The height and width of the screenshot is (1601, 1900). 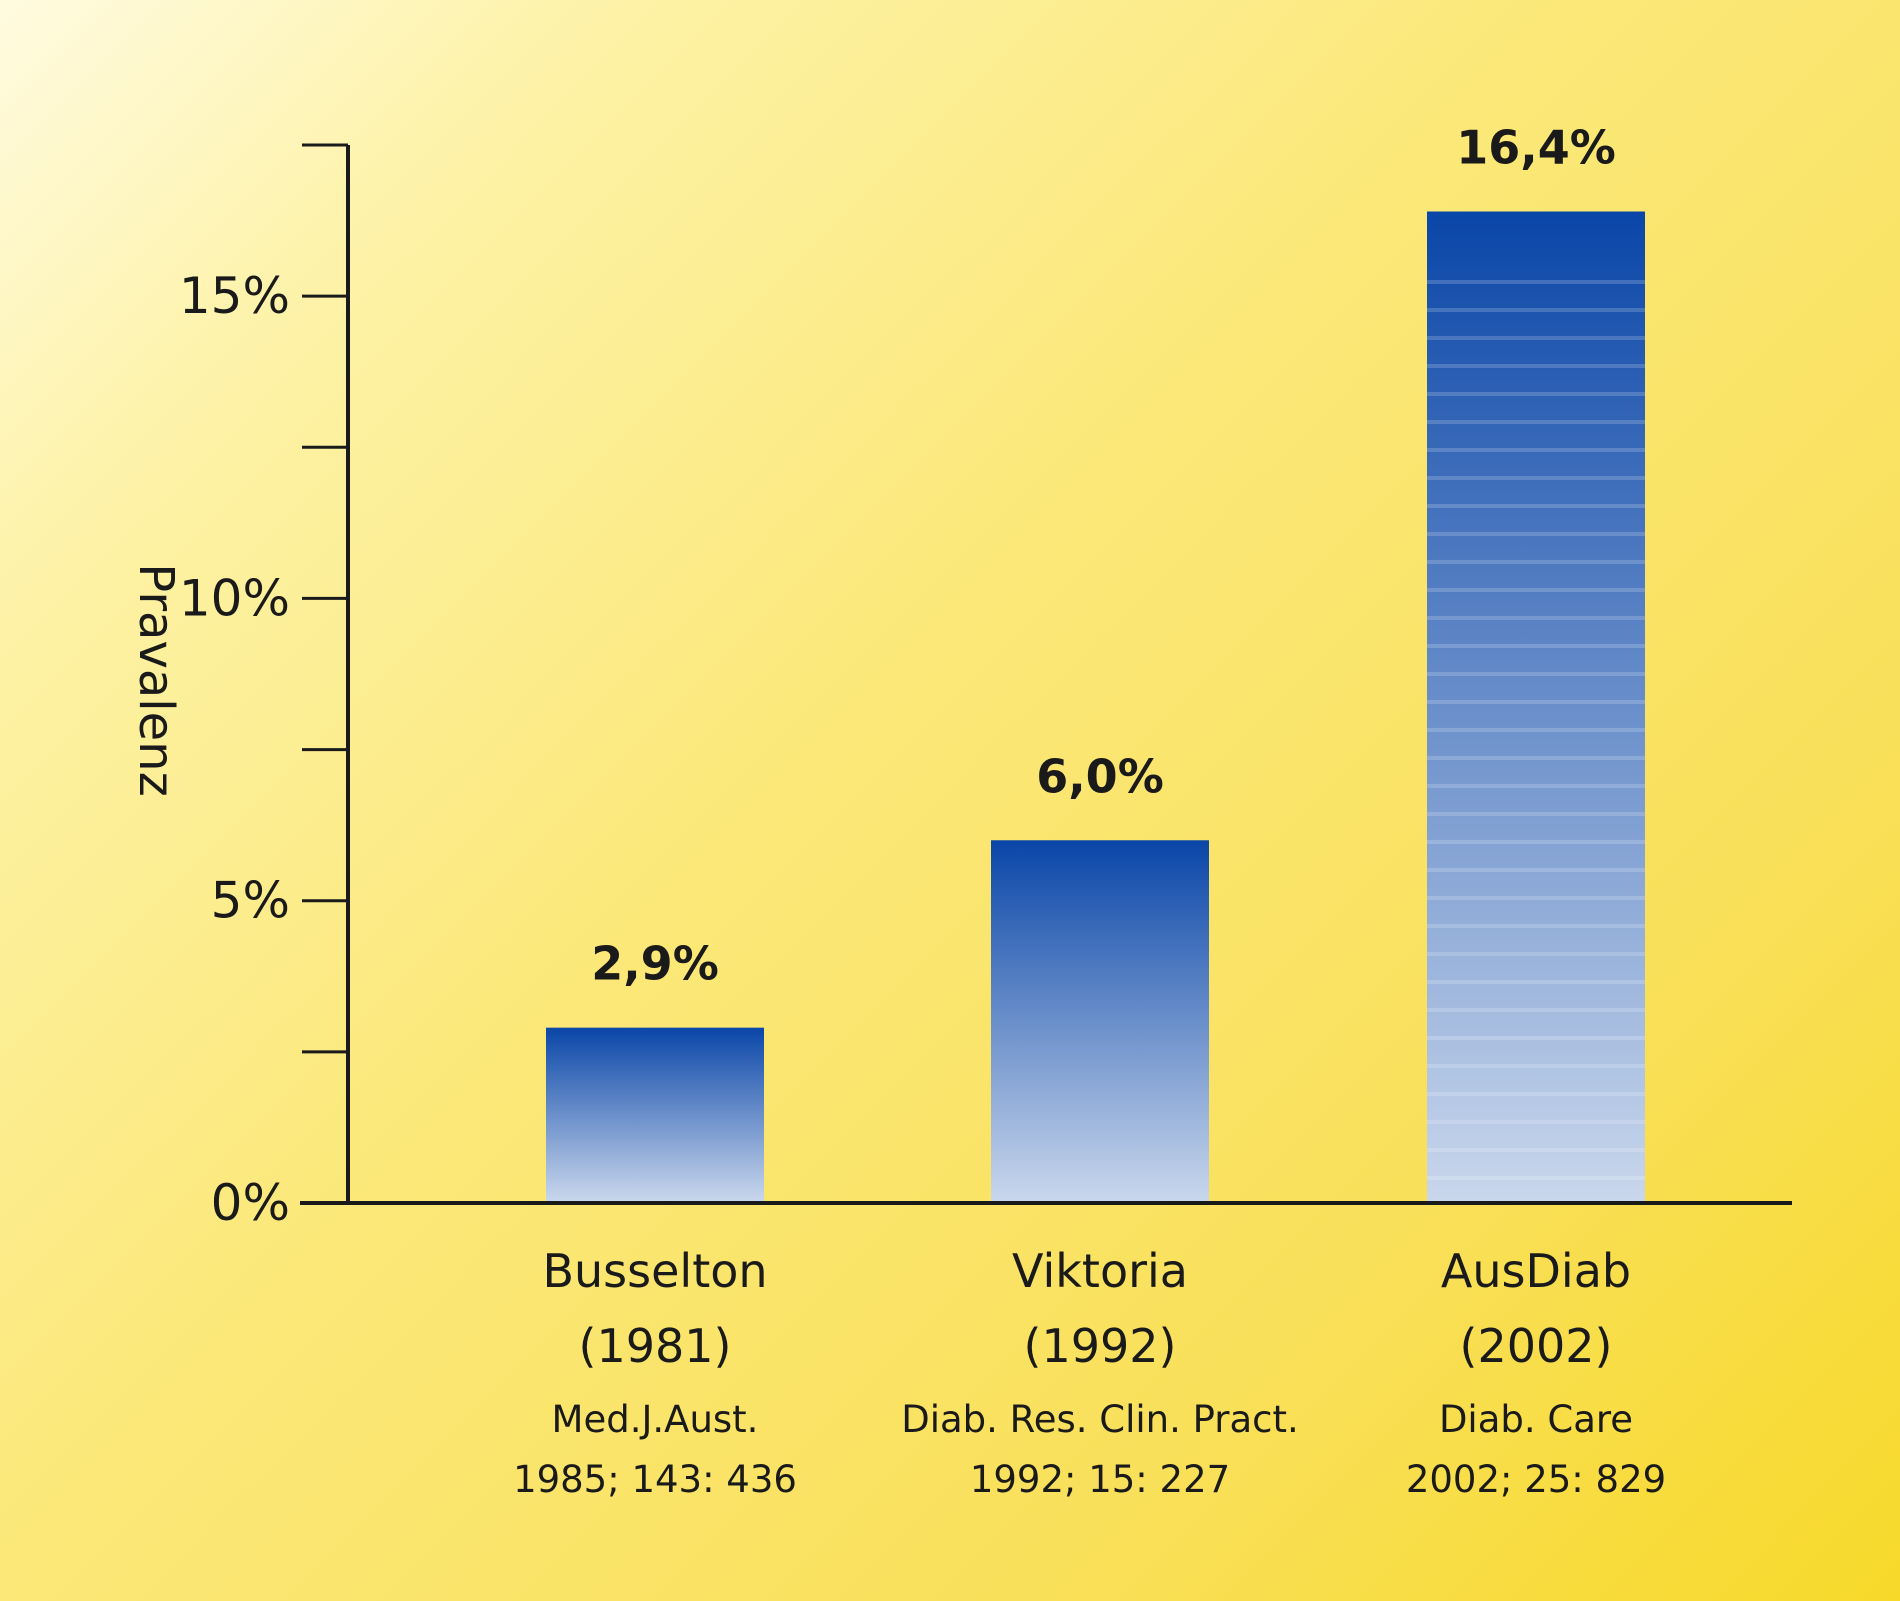 What do you see at coordinates (250, 901) in the screenshot?
I see `y-tick-label: 5%` at bounding box center [250, 901].